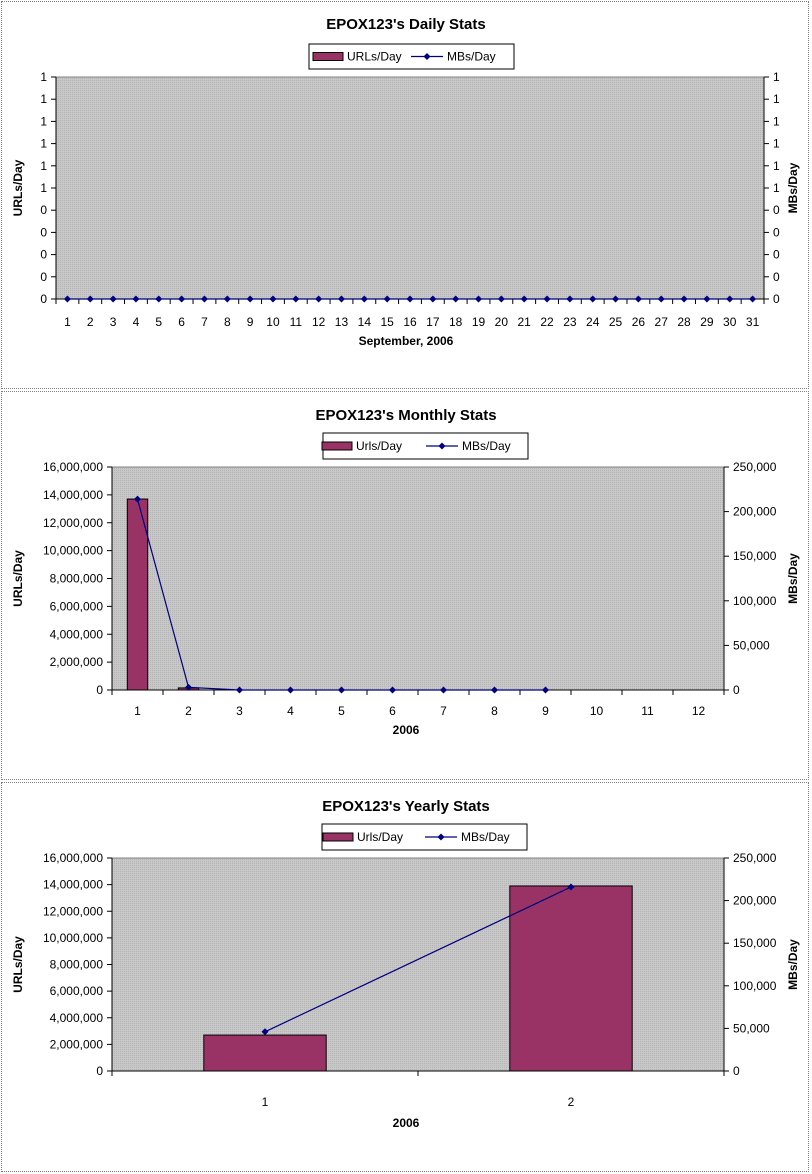  What do you see at coordinates (77, 1044) in the screenshot?
I see `yearly-y-tick-label: 2,000,000` at bounding box center [77, 1044].